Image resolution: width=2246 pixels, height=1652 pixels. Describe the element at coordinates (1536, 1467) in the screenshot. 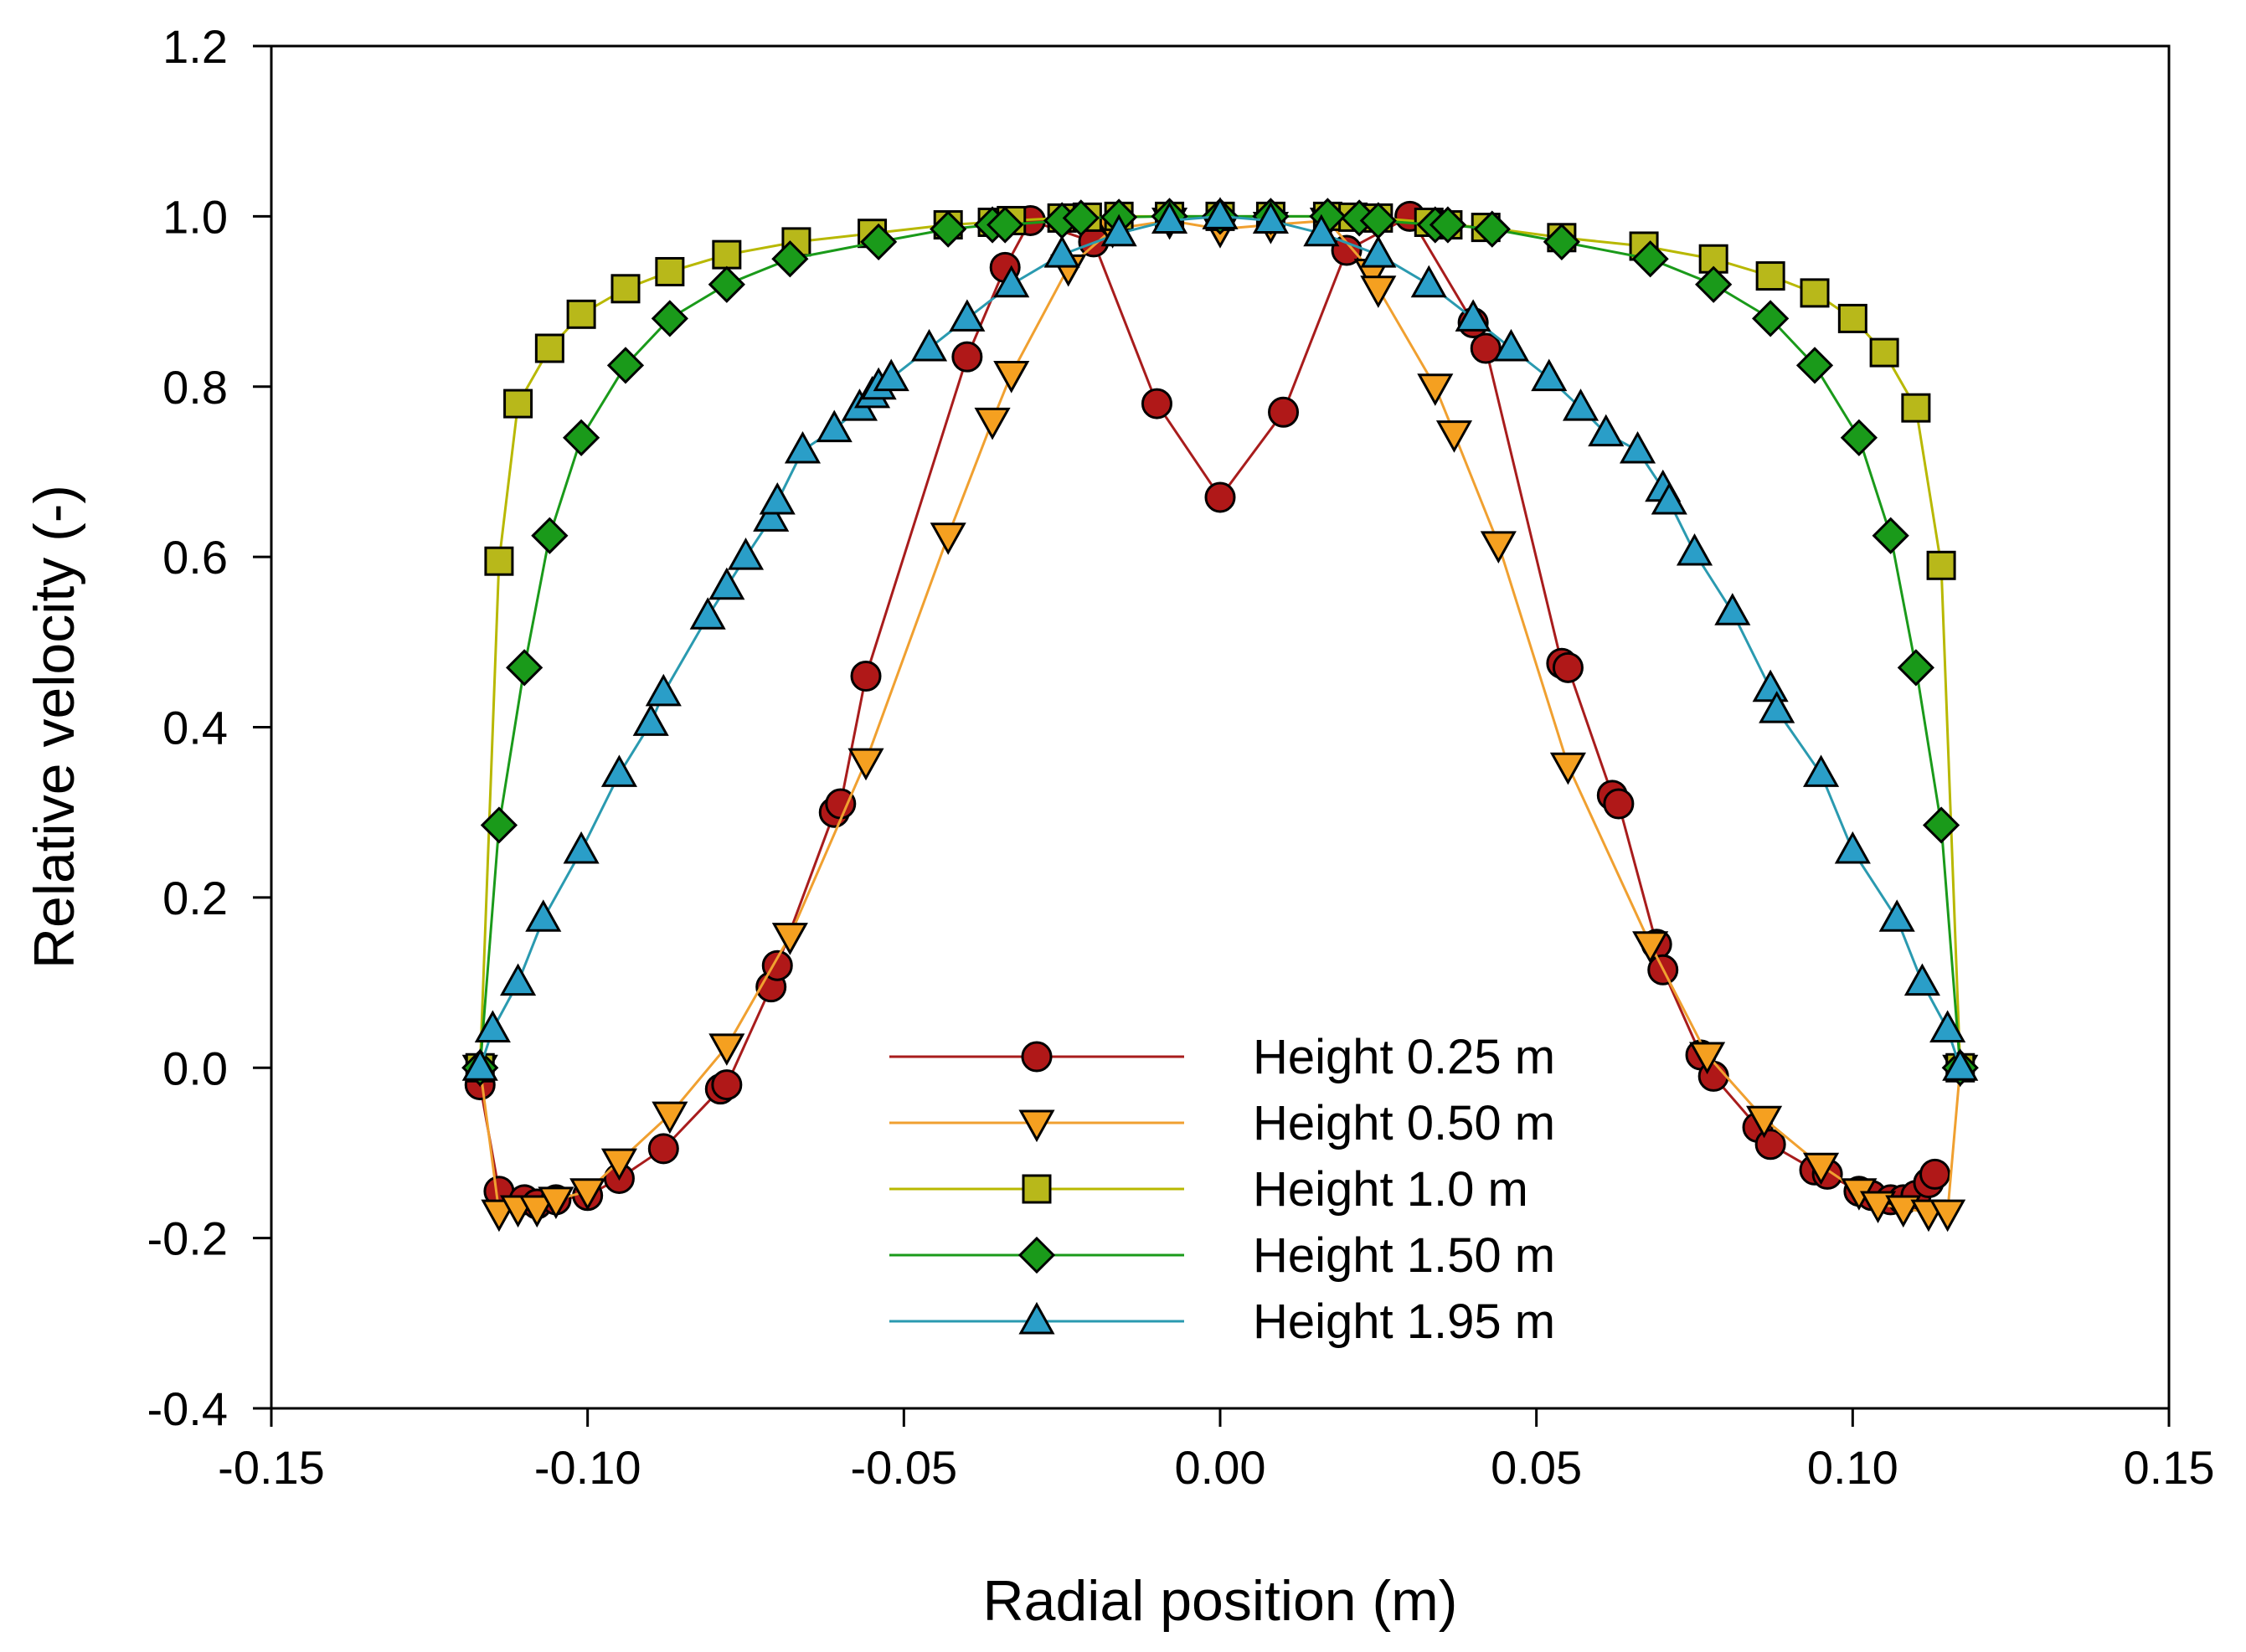

I see `x-tick-label: 0.05` at that location.